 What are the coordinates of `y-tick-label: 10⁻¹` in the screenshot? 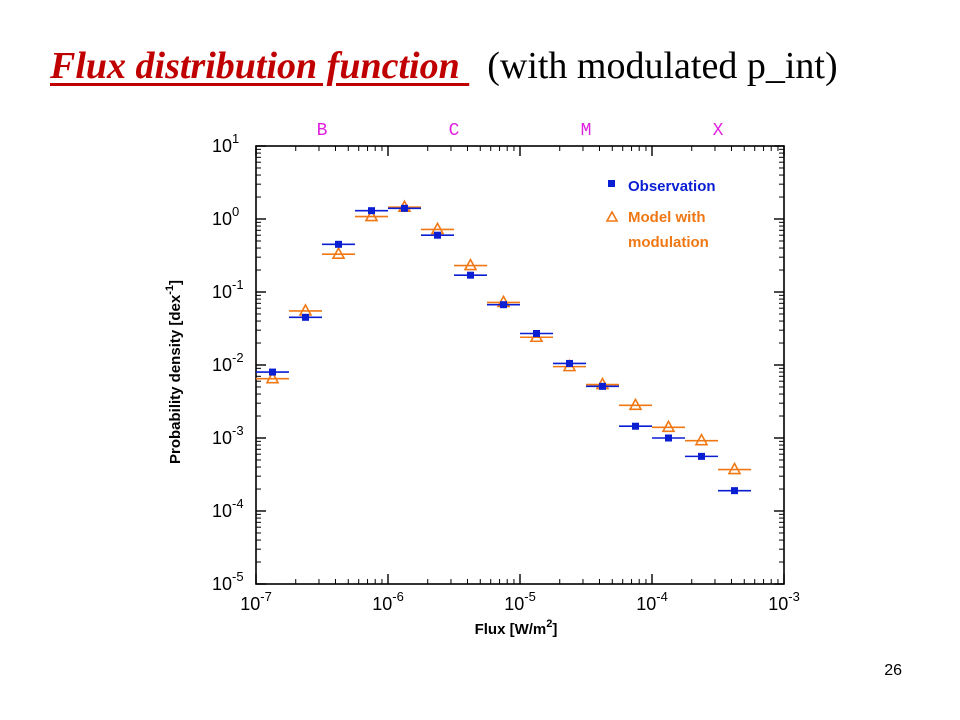 It's located at (228, 289).